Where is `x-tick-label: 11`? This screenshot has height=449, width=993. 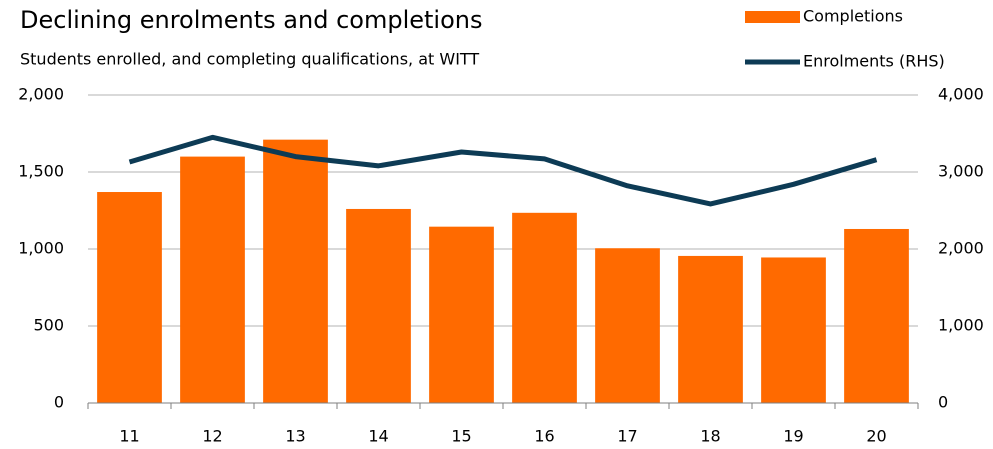 x-tick-label: 11 is located at coordinates (129, 436).